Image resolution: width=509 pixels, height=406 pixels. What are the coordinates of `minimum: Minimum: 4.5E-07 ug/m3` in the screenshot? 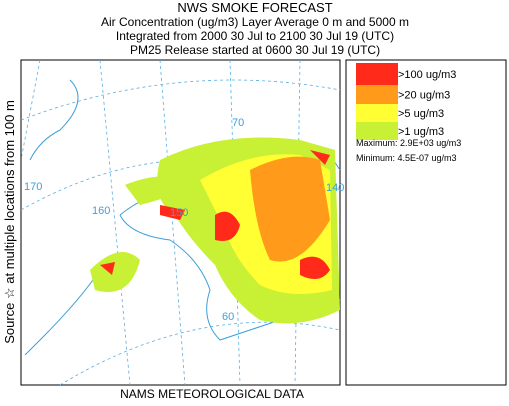 It's located at (406, 158).